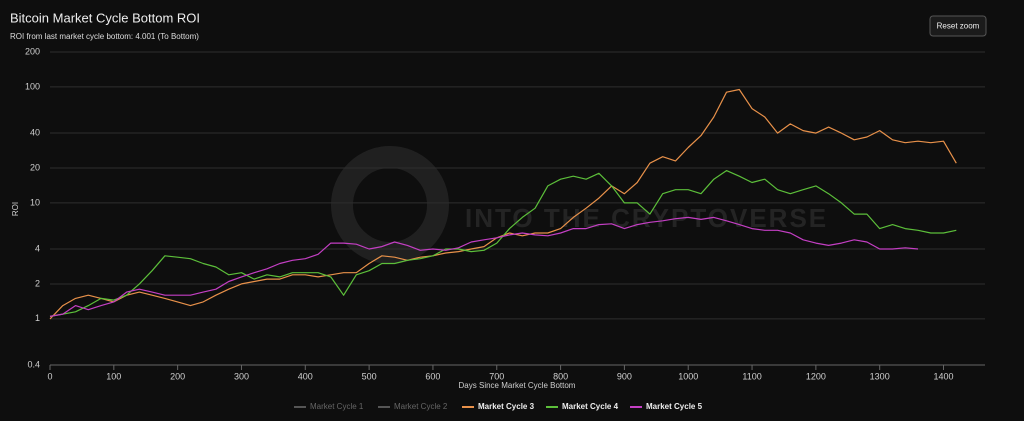 The width and height of the screenshot is (1024, 421). I want to click on legend-label: Market Cycle 5, so click(674, 406).